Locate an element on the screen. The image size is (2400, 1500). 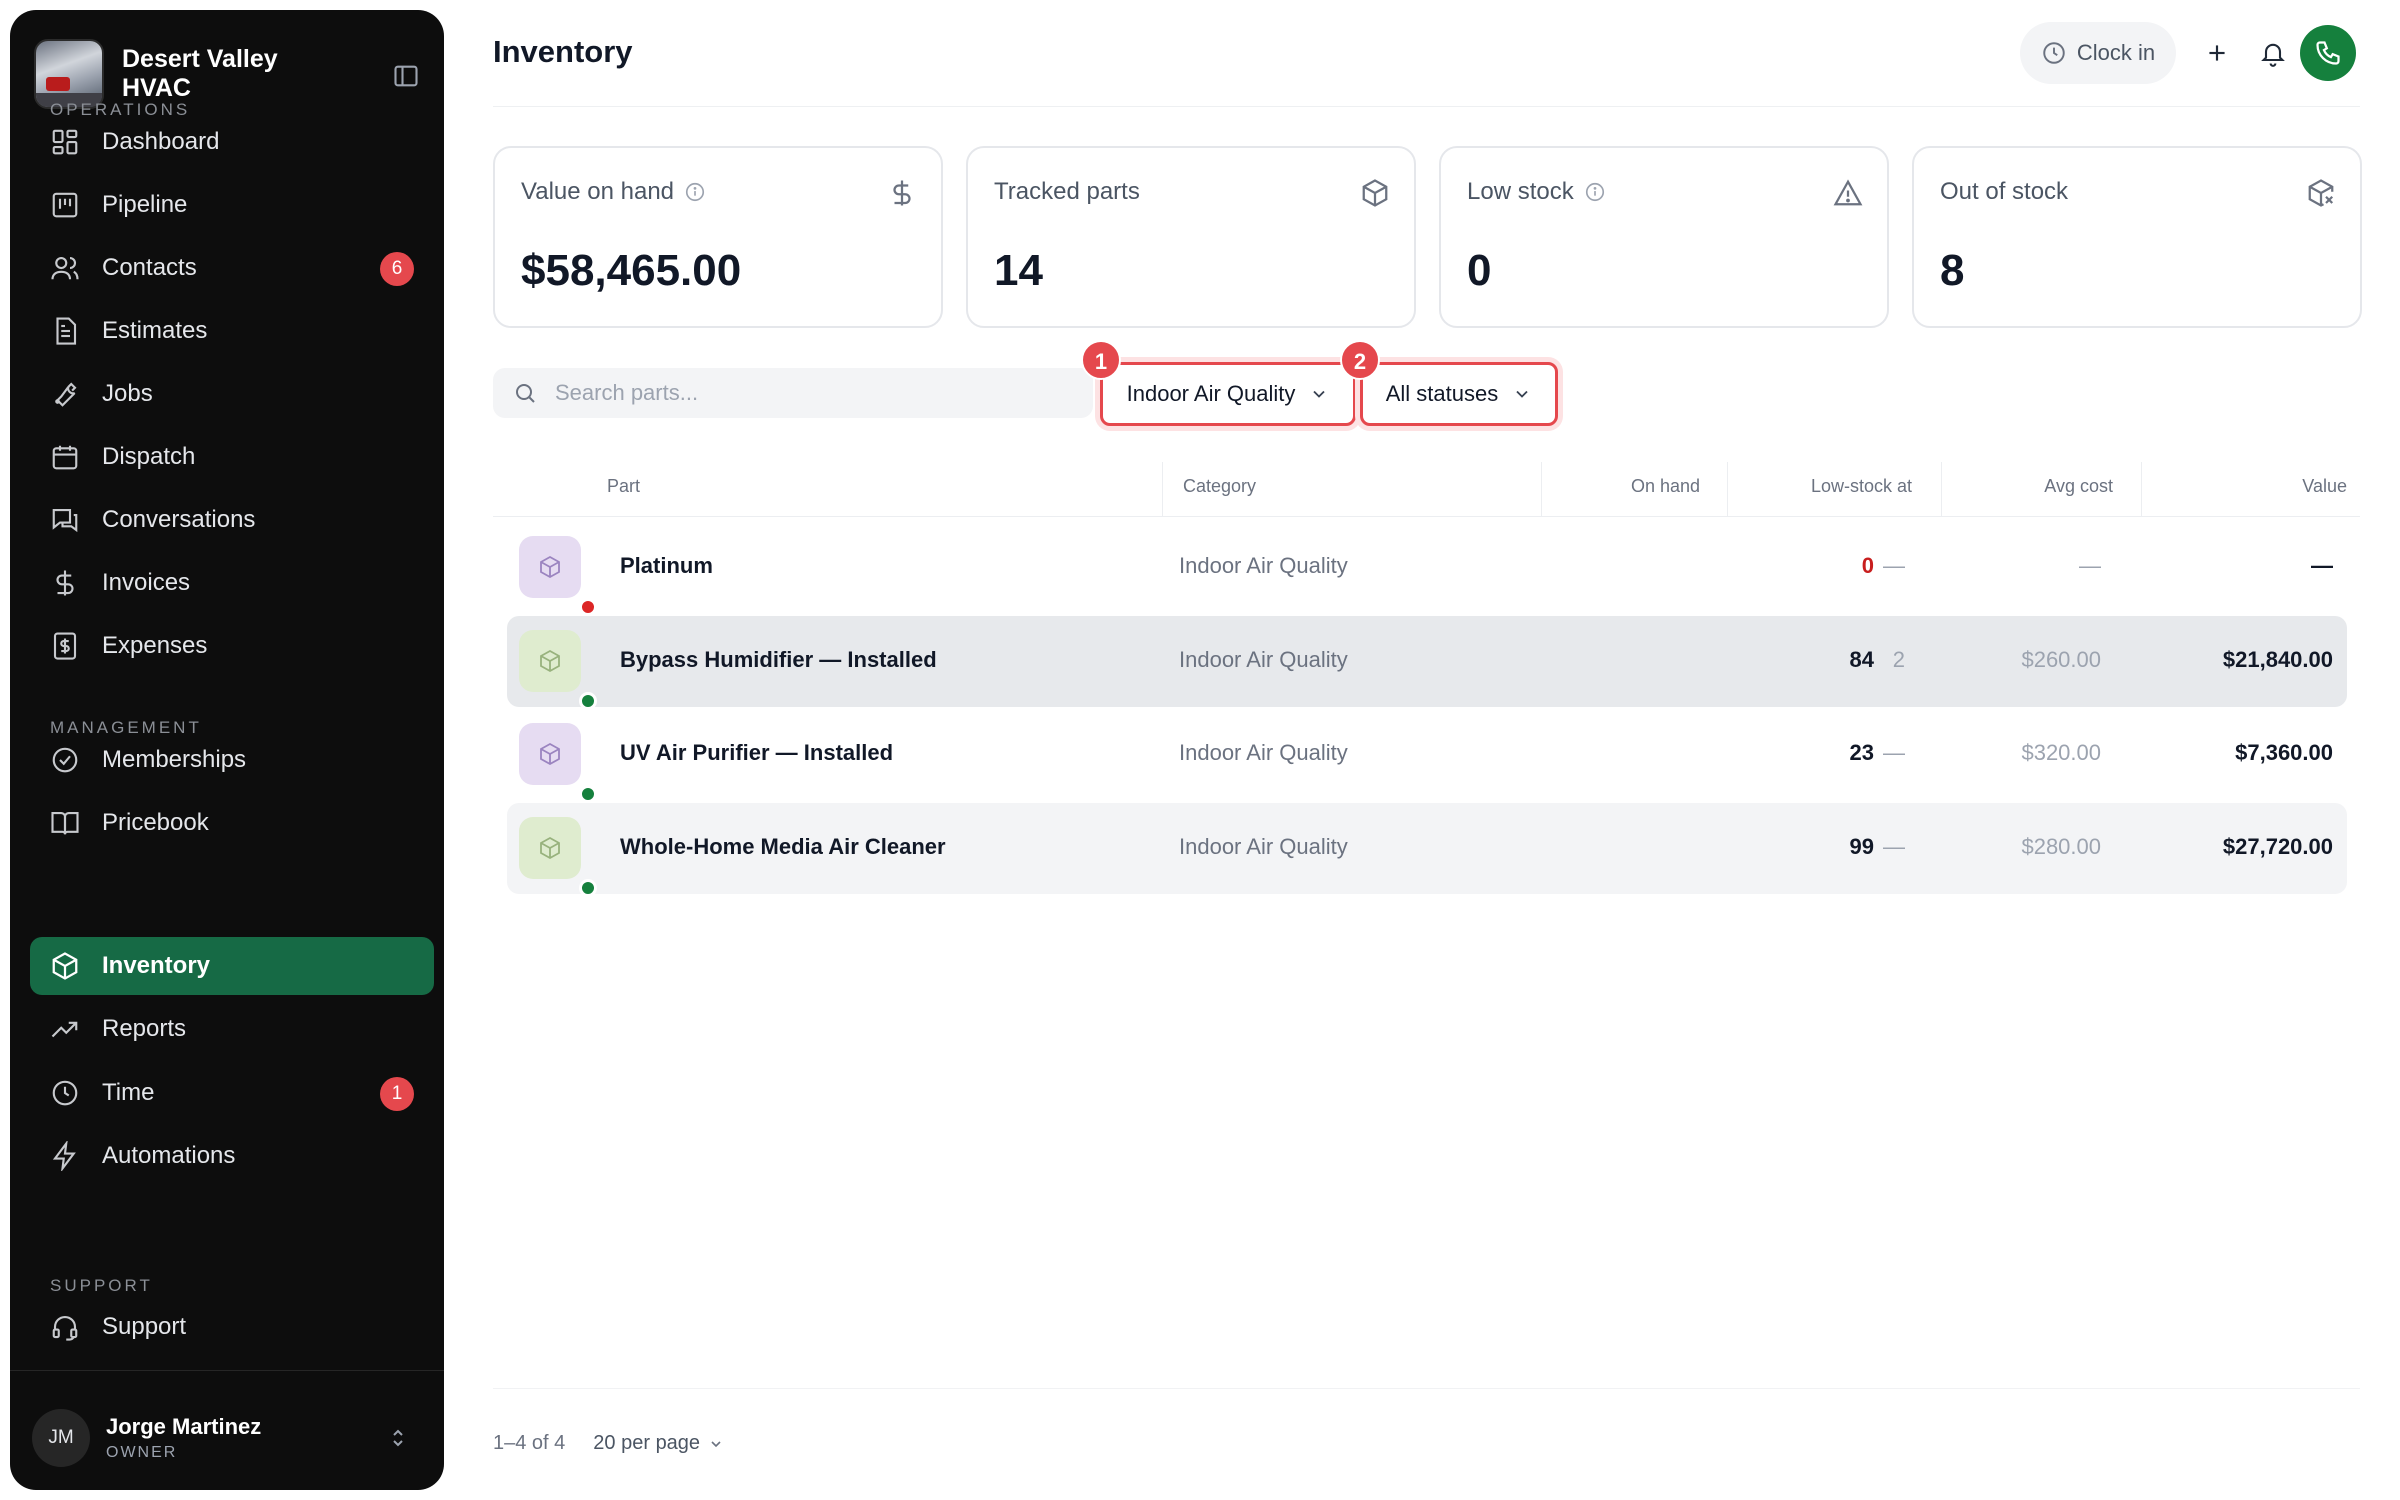
stat-card-value-on-hand: Value on hand $58,465.00 is located at coordinates (718, 237).